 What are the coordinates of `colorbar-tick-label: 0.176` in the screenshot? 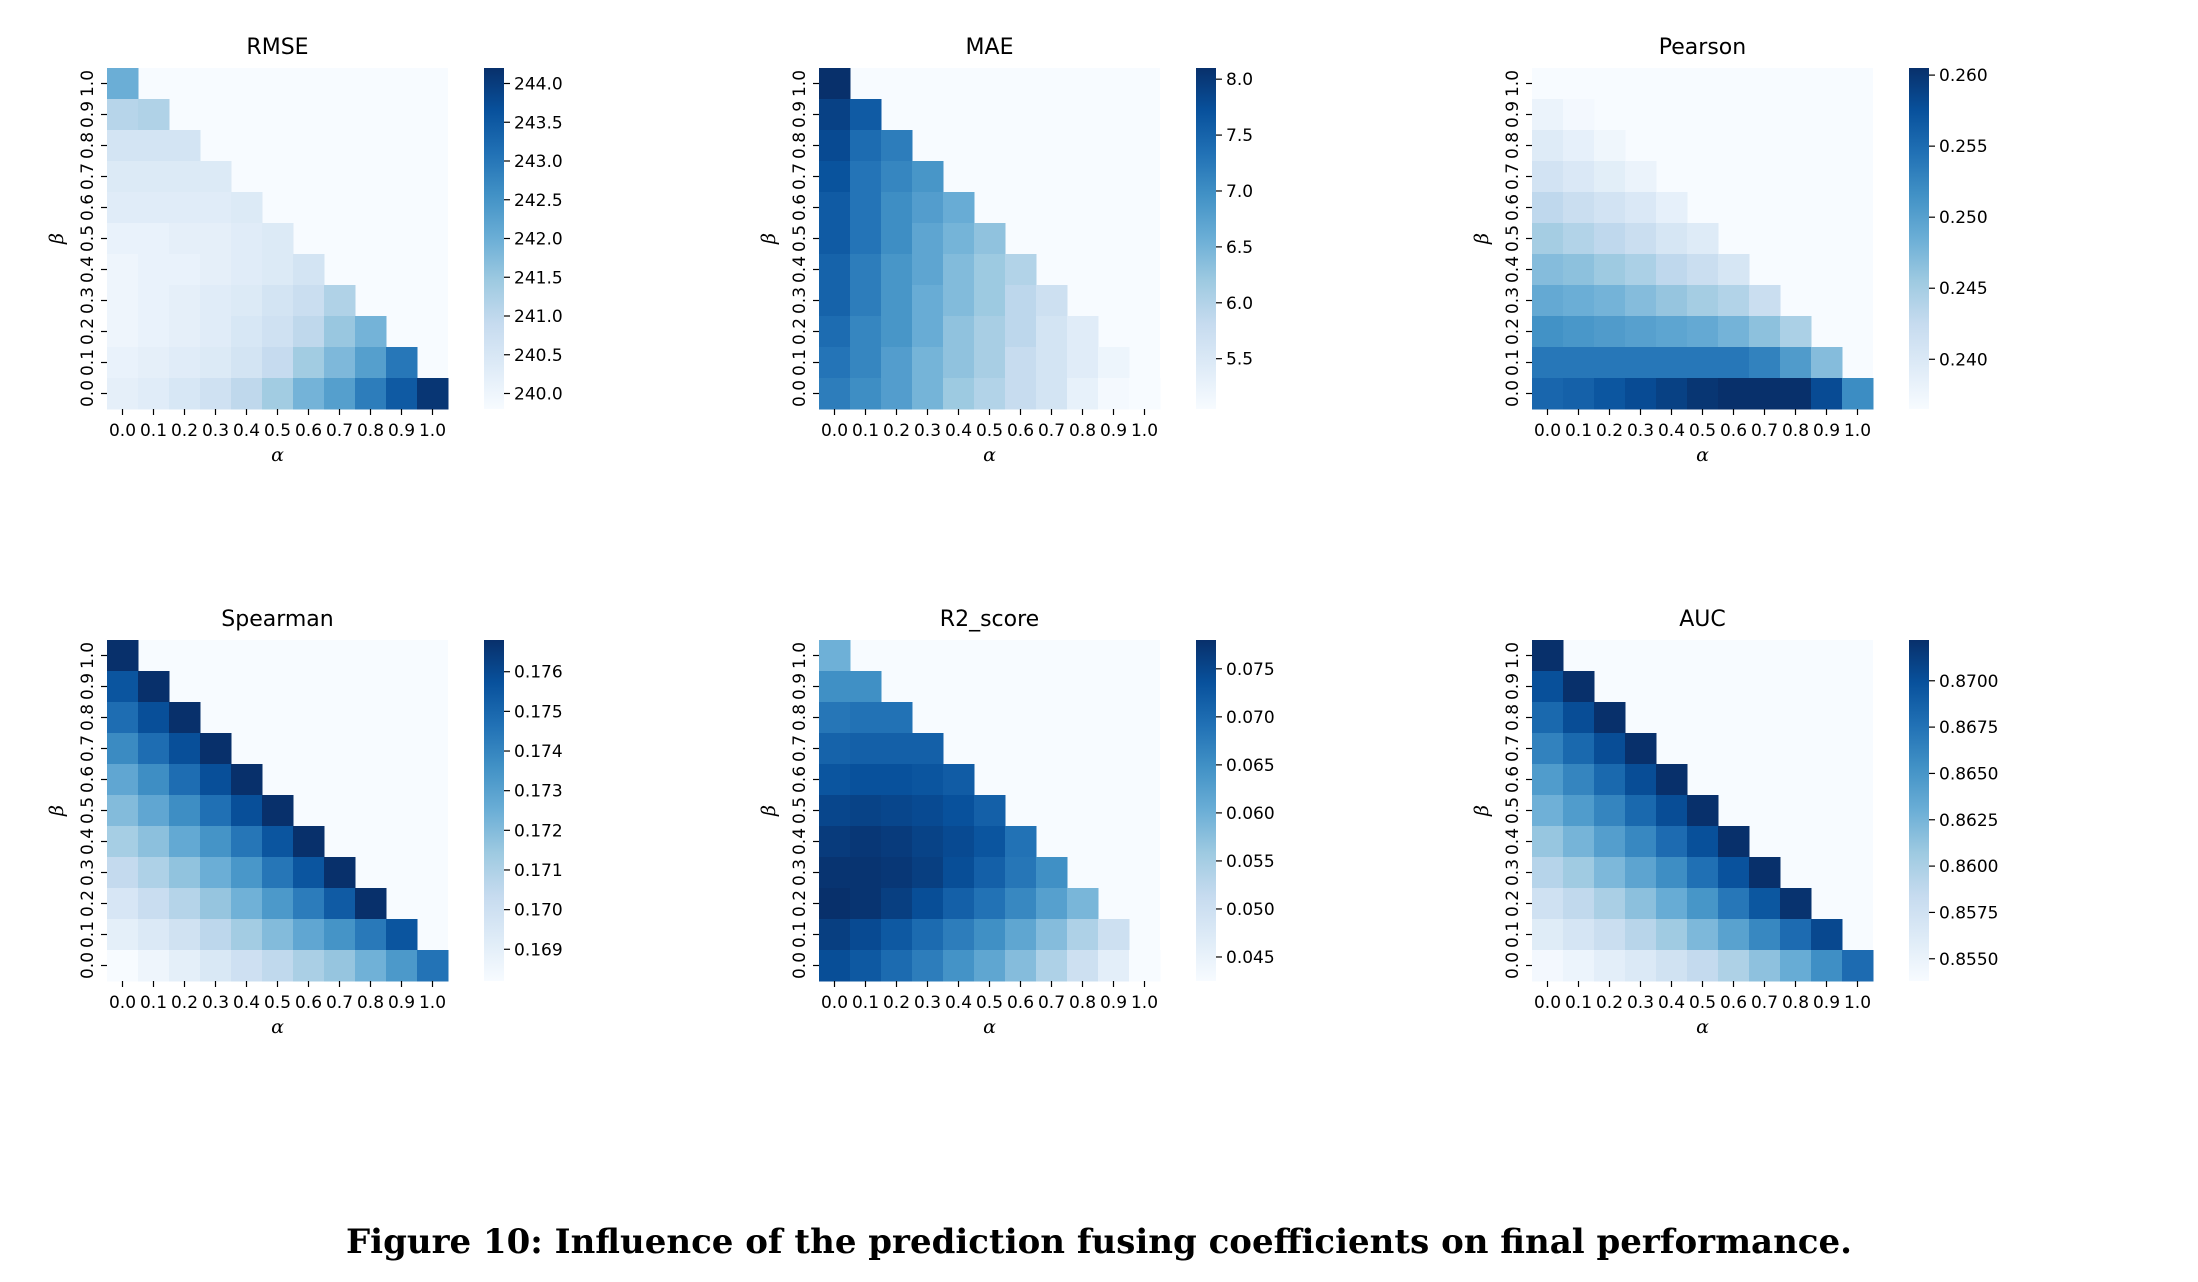 It's located at (538, 673).